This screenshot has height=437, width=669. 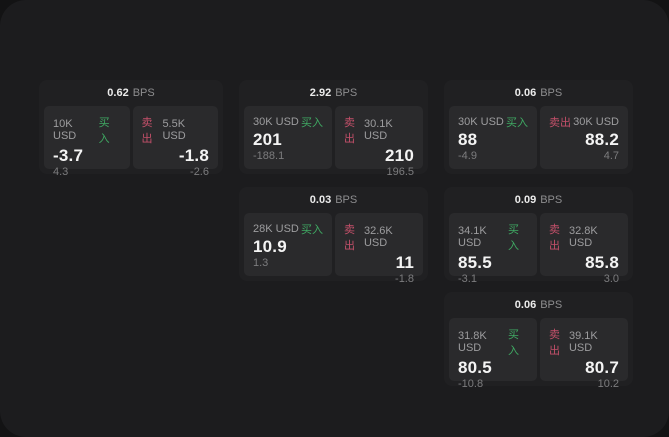 I want to click on card-header: 0.09 BPS, so click(x=538, y=200).